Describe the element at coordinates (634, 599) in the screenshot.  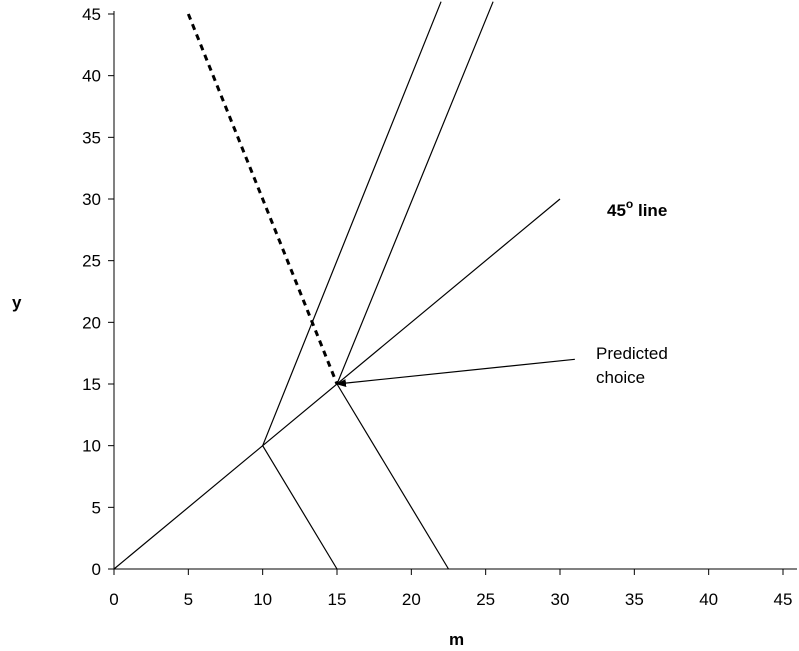
I see `x-tick-label: 35` at that location.